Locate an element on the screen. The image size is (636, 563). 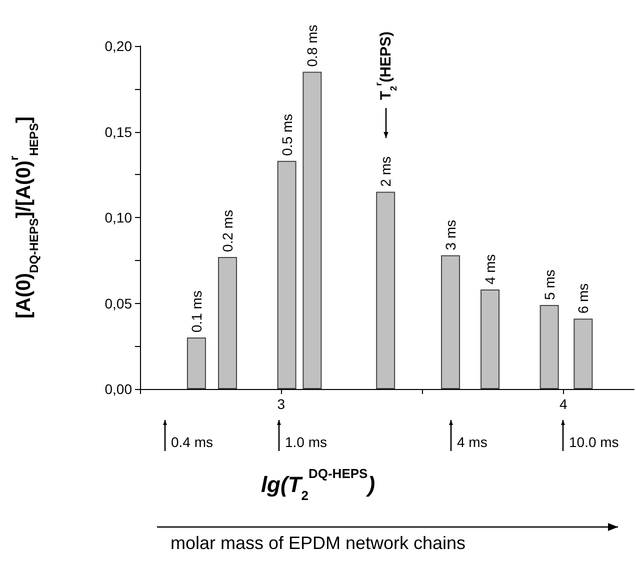
y-tick-label: 0,05 is located at coordinates (118, 303).